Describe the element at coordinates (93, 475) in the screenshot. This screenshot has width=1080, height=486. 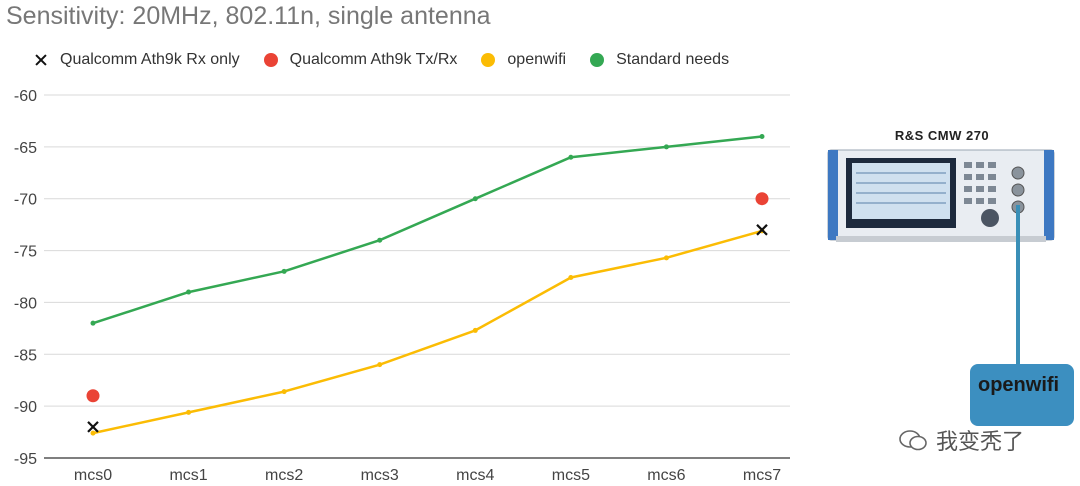
I see `x-tick-label: mcs0` at that location.